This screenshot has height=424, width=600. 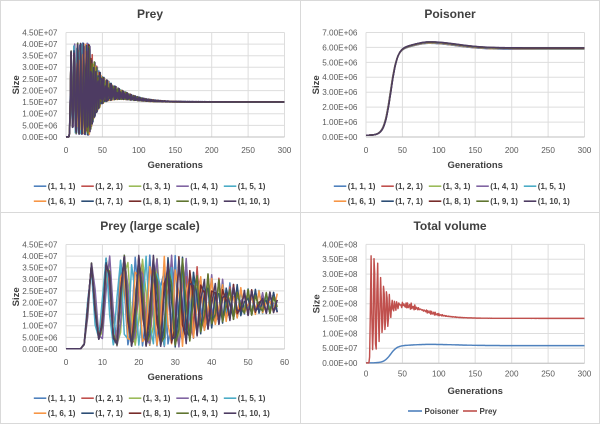 What do you see at coordinates (139, 362) in the screenshot?
I see `svg-text: 20` at bounding box center [139, 362].